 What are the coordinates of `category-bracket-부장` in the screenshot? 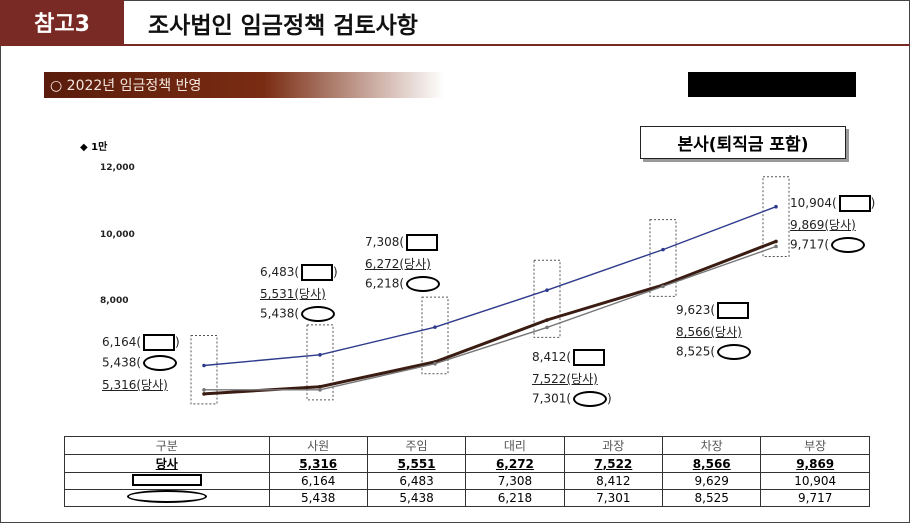 It's located at (776, 216).